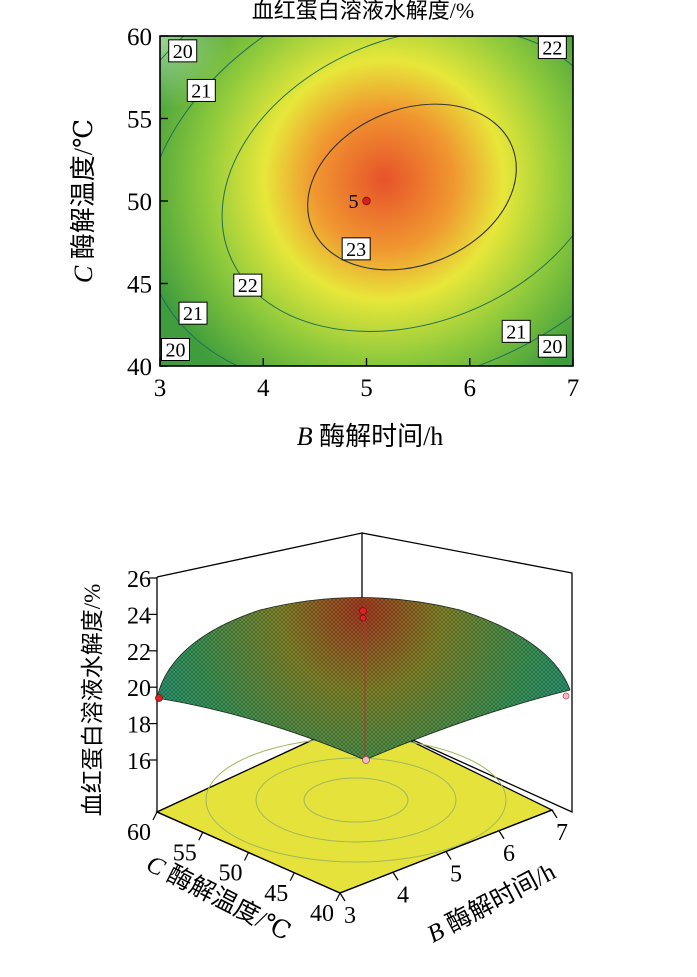 The image size is (697, 977). What do you see at coordinates (378, 436) in the screenshot?
I see `contour-x-axis-text: 酶解时间/h` at bounding box center [378, 436].